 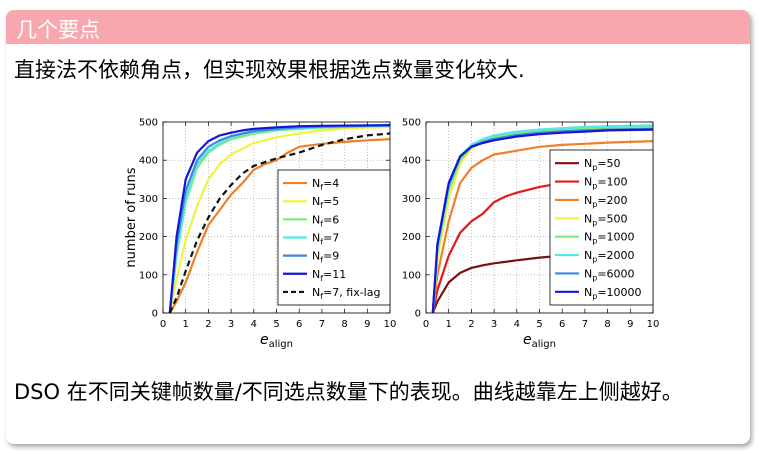 I want to click on legend-entry: Np=100, so click(x=606, y=183).